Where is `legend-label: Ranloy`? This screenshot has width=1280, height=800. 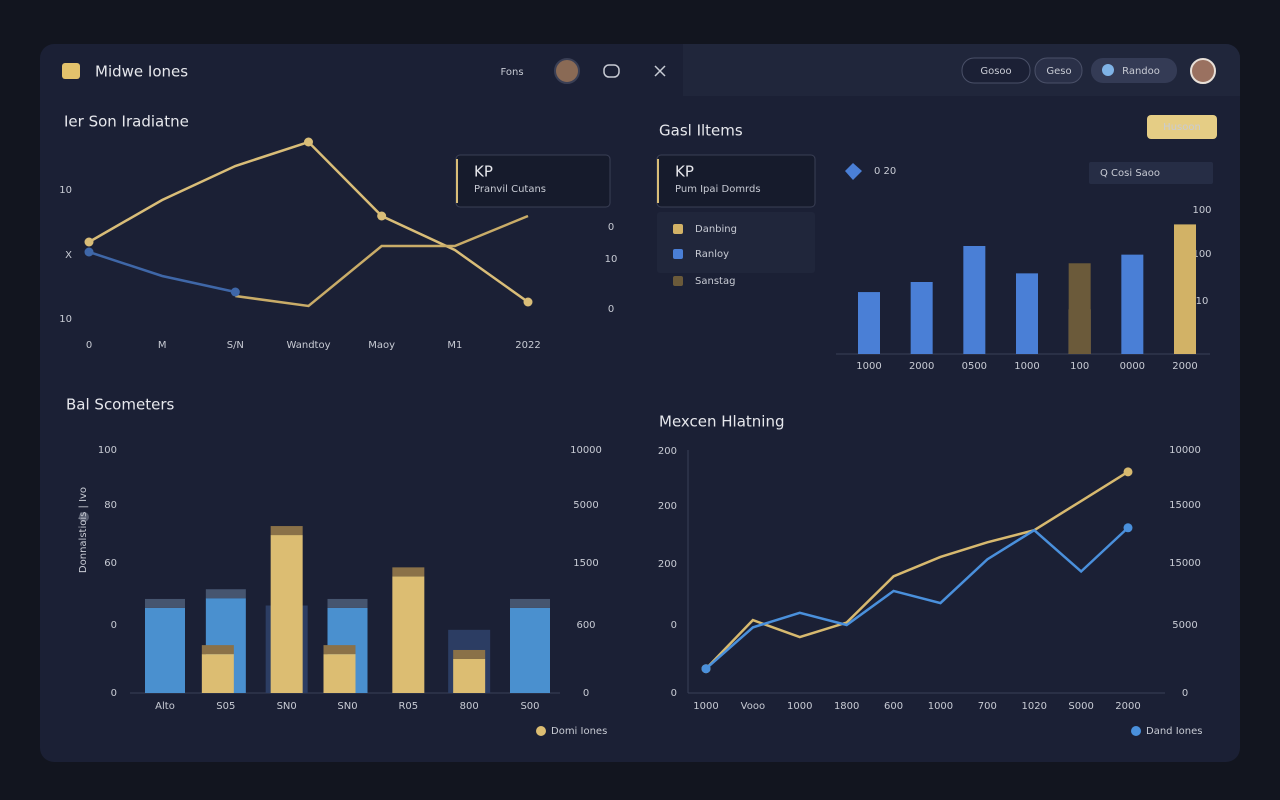
legend-label: Ranloy is located at coordinates (712, 254).